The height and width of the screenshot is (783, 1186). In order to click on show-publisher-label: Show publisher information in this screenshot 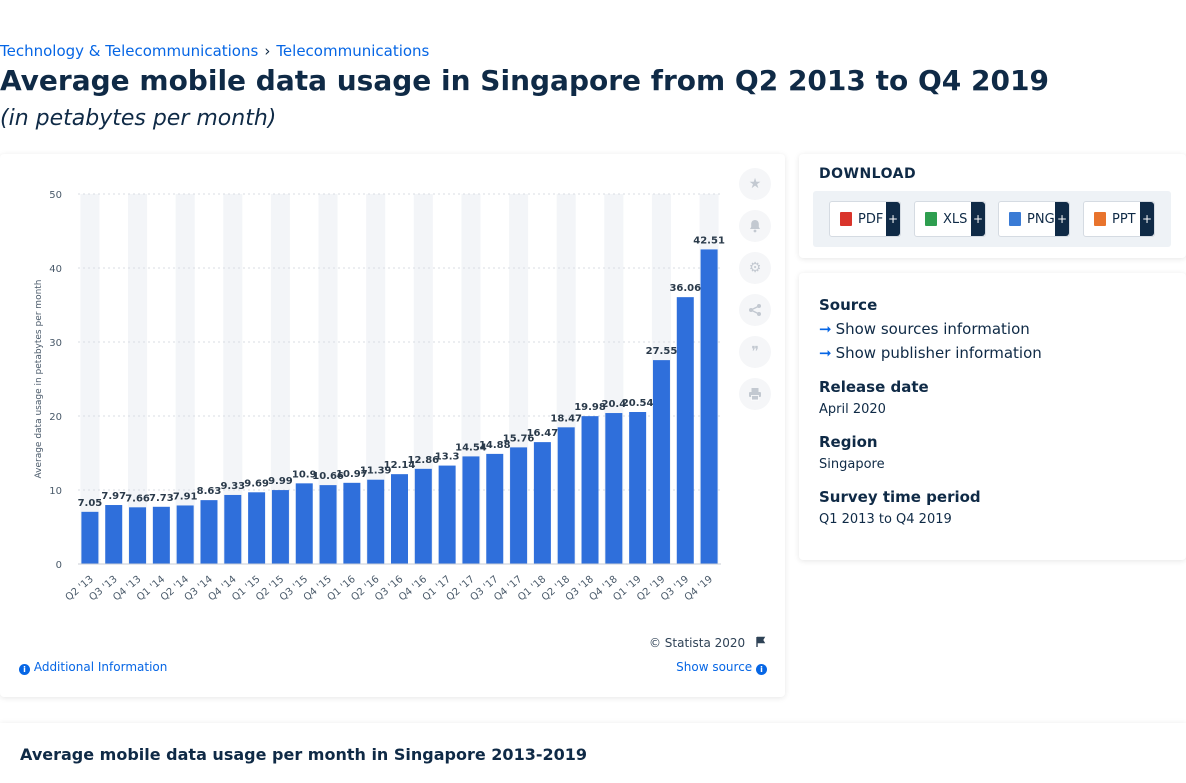, I will do `click(938, 353)`.